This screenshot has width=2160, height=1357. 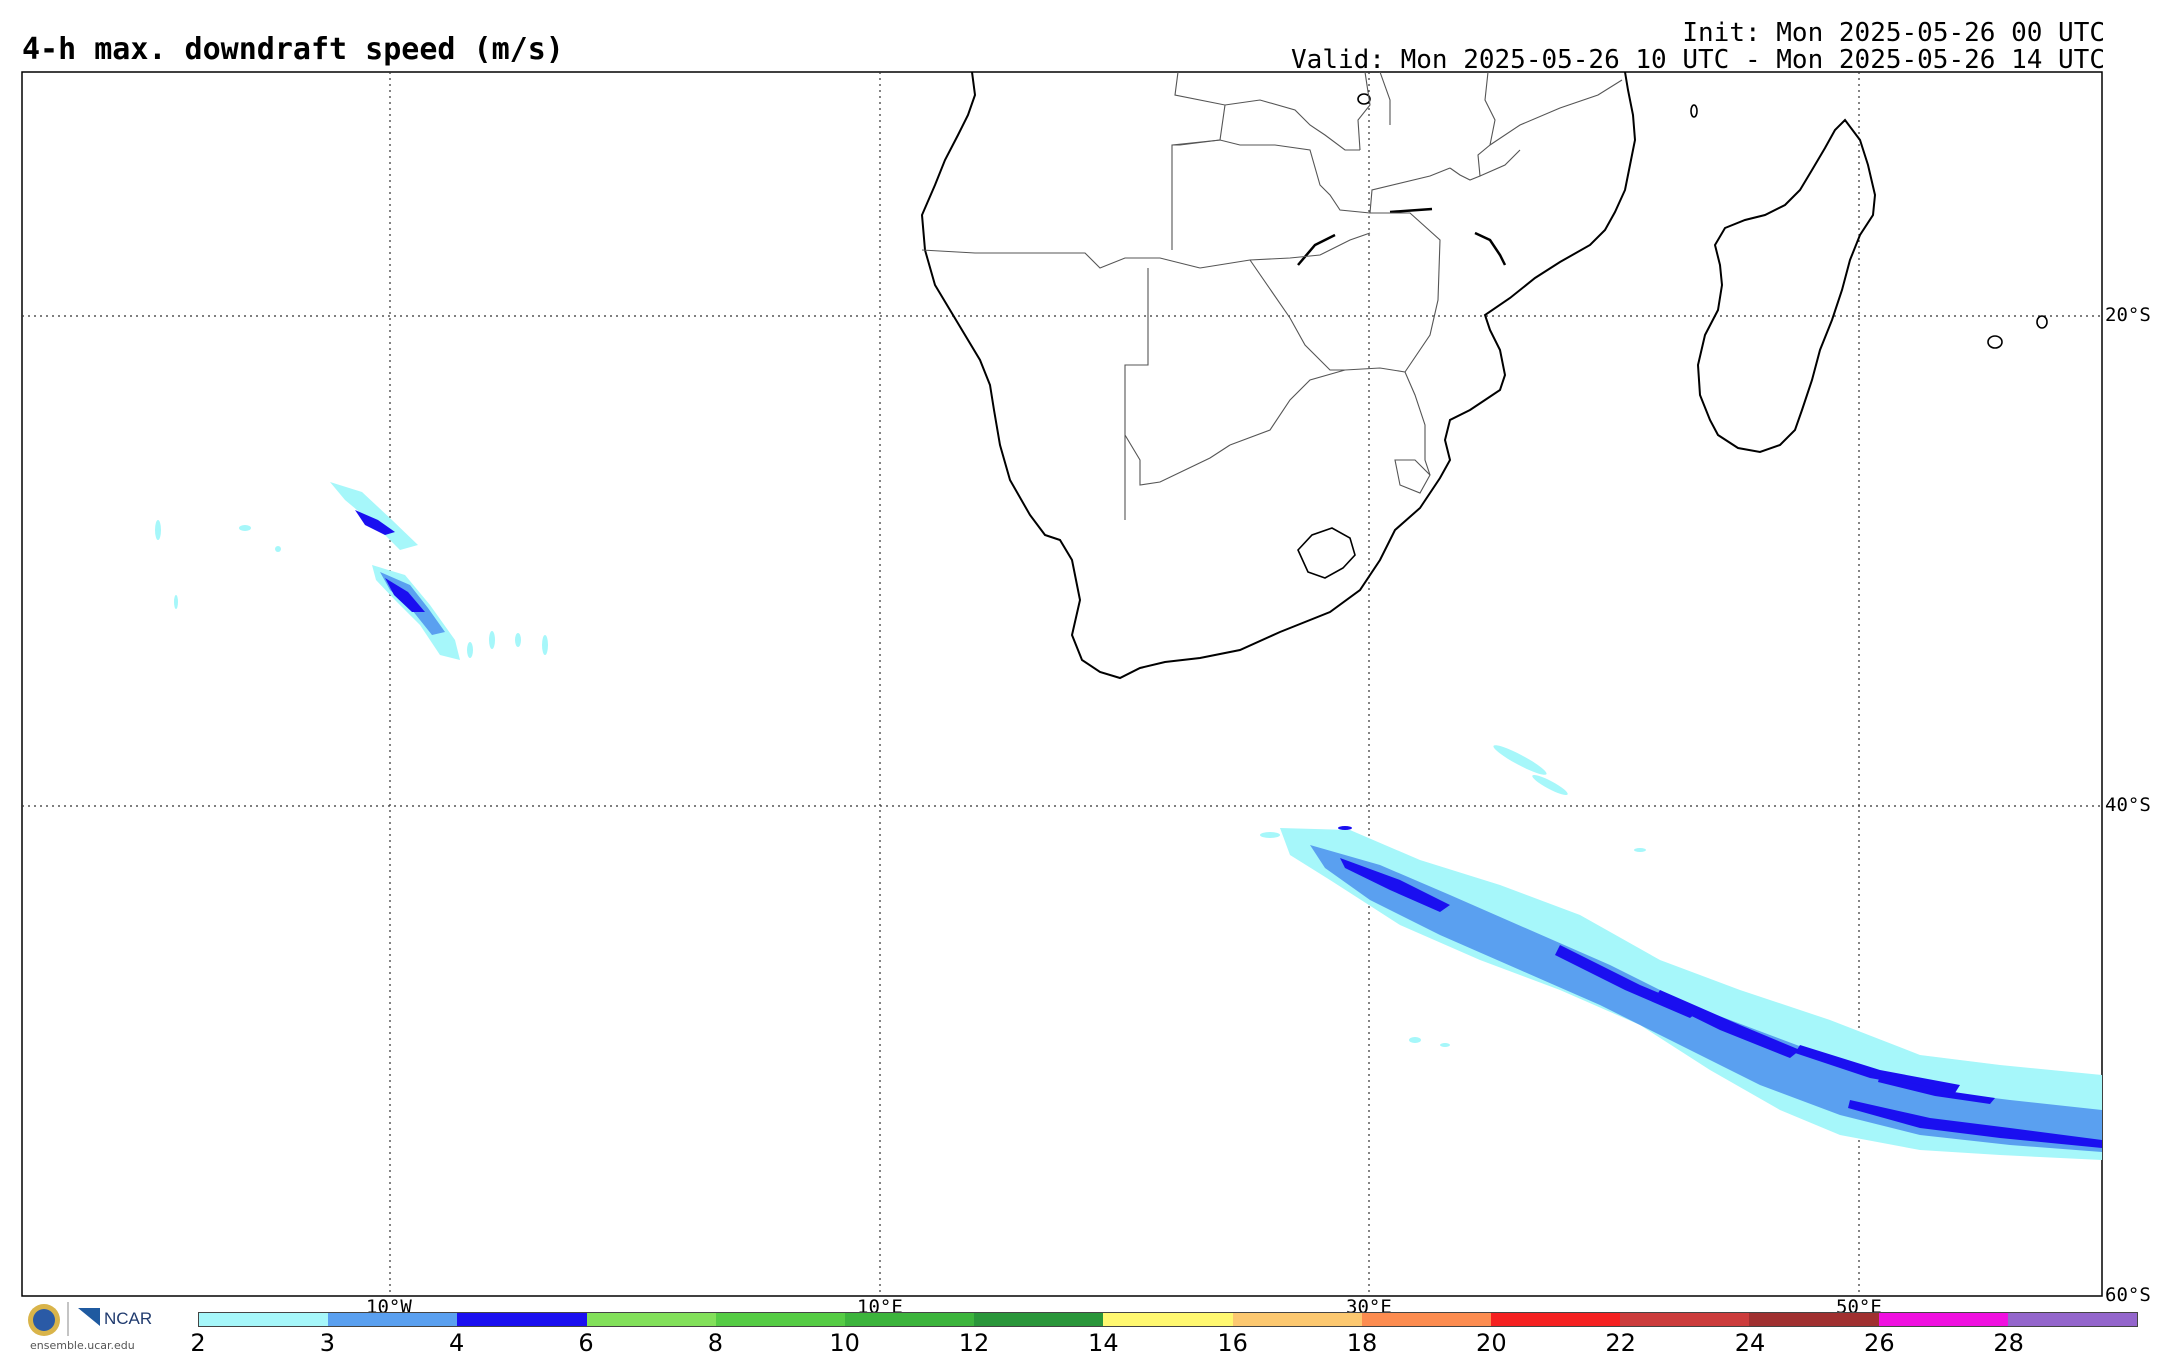 What do you see at coordinates (1879, 1343) in the screenshot?
I see `colorbar-tick-label: 26` at bounding box center [1879, 1343].